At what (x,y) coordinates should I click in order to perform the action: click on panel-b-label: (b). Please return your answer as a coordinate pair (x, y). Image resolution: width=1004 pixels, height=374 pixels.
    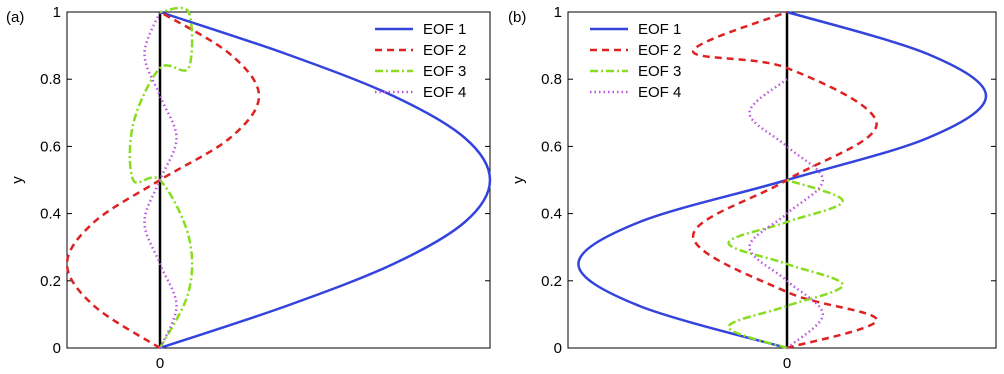
    Looking at the image, I should click on (517, 17).